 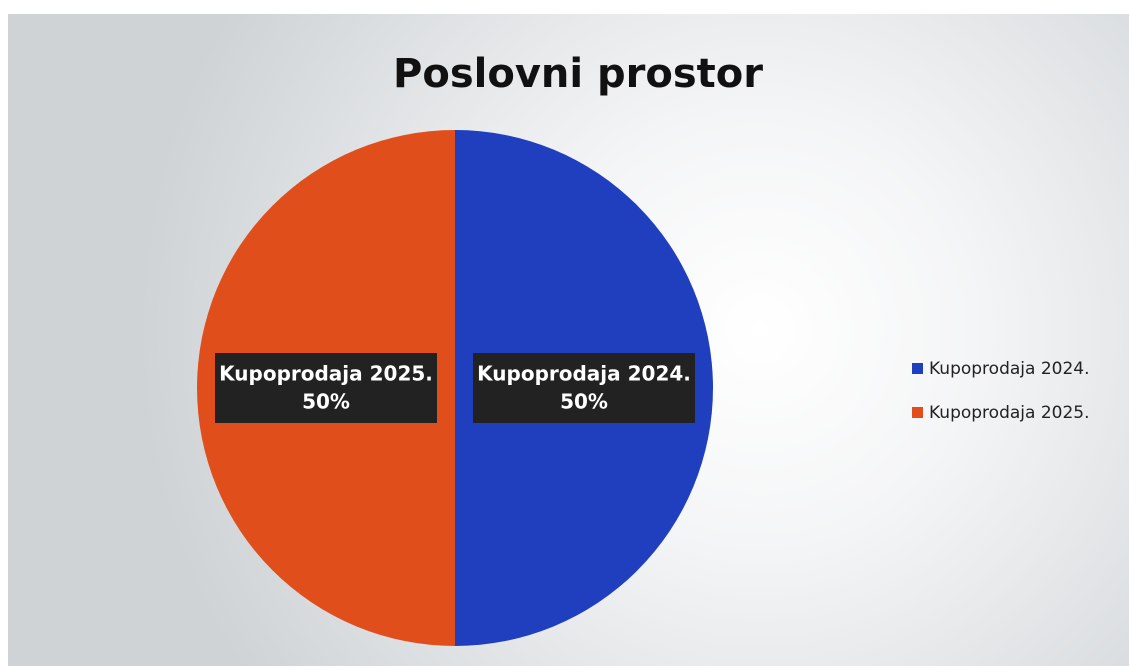 I want to click on chart-title: Poslovni prostor, so click(x=578, y=74).